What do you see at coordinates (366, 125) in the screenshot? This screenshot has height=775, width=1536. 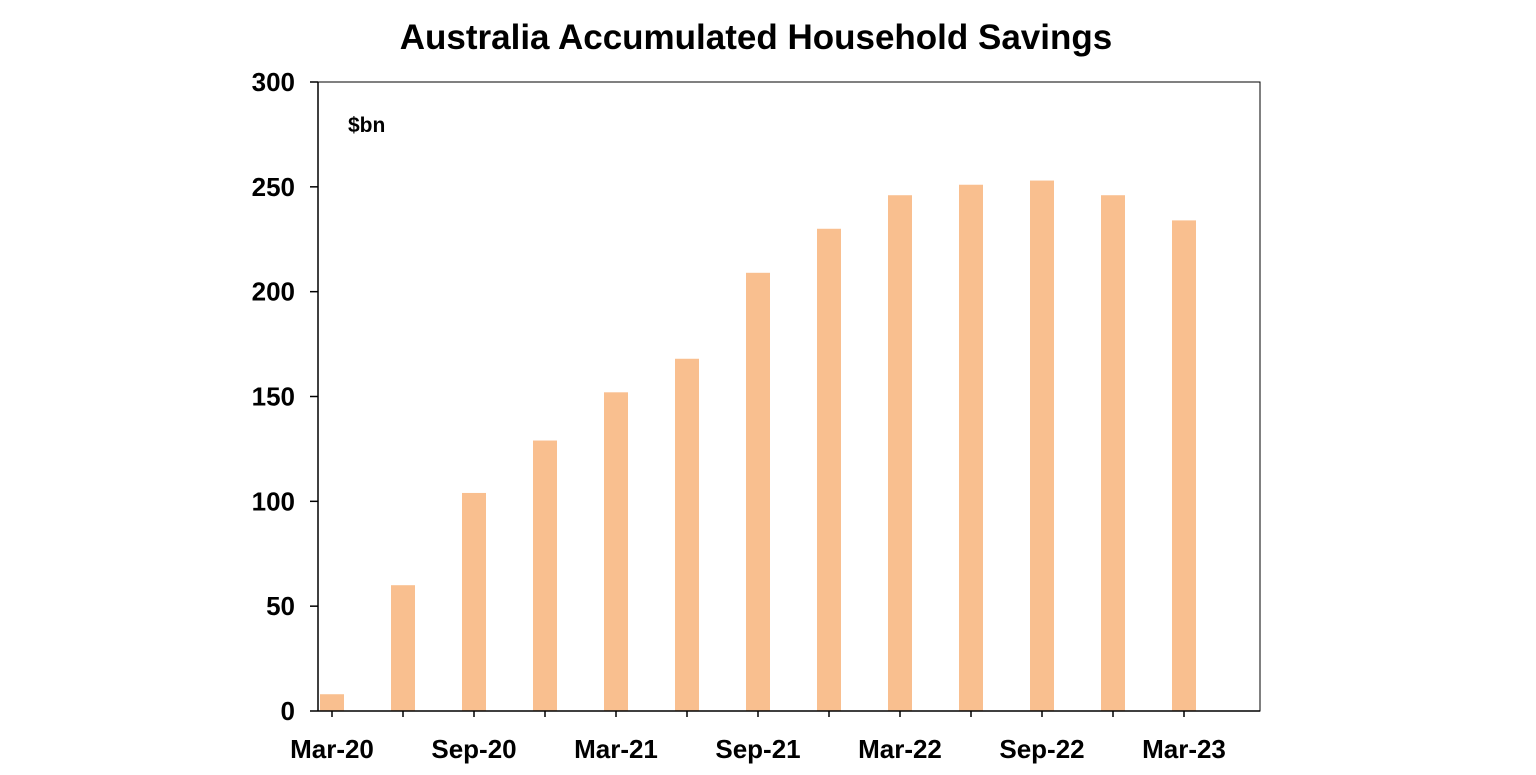 I see `unit-label: $bn` at bounding box center [366, 125].